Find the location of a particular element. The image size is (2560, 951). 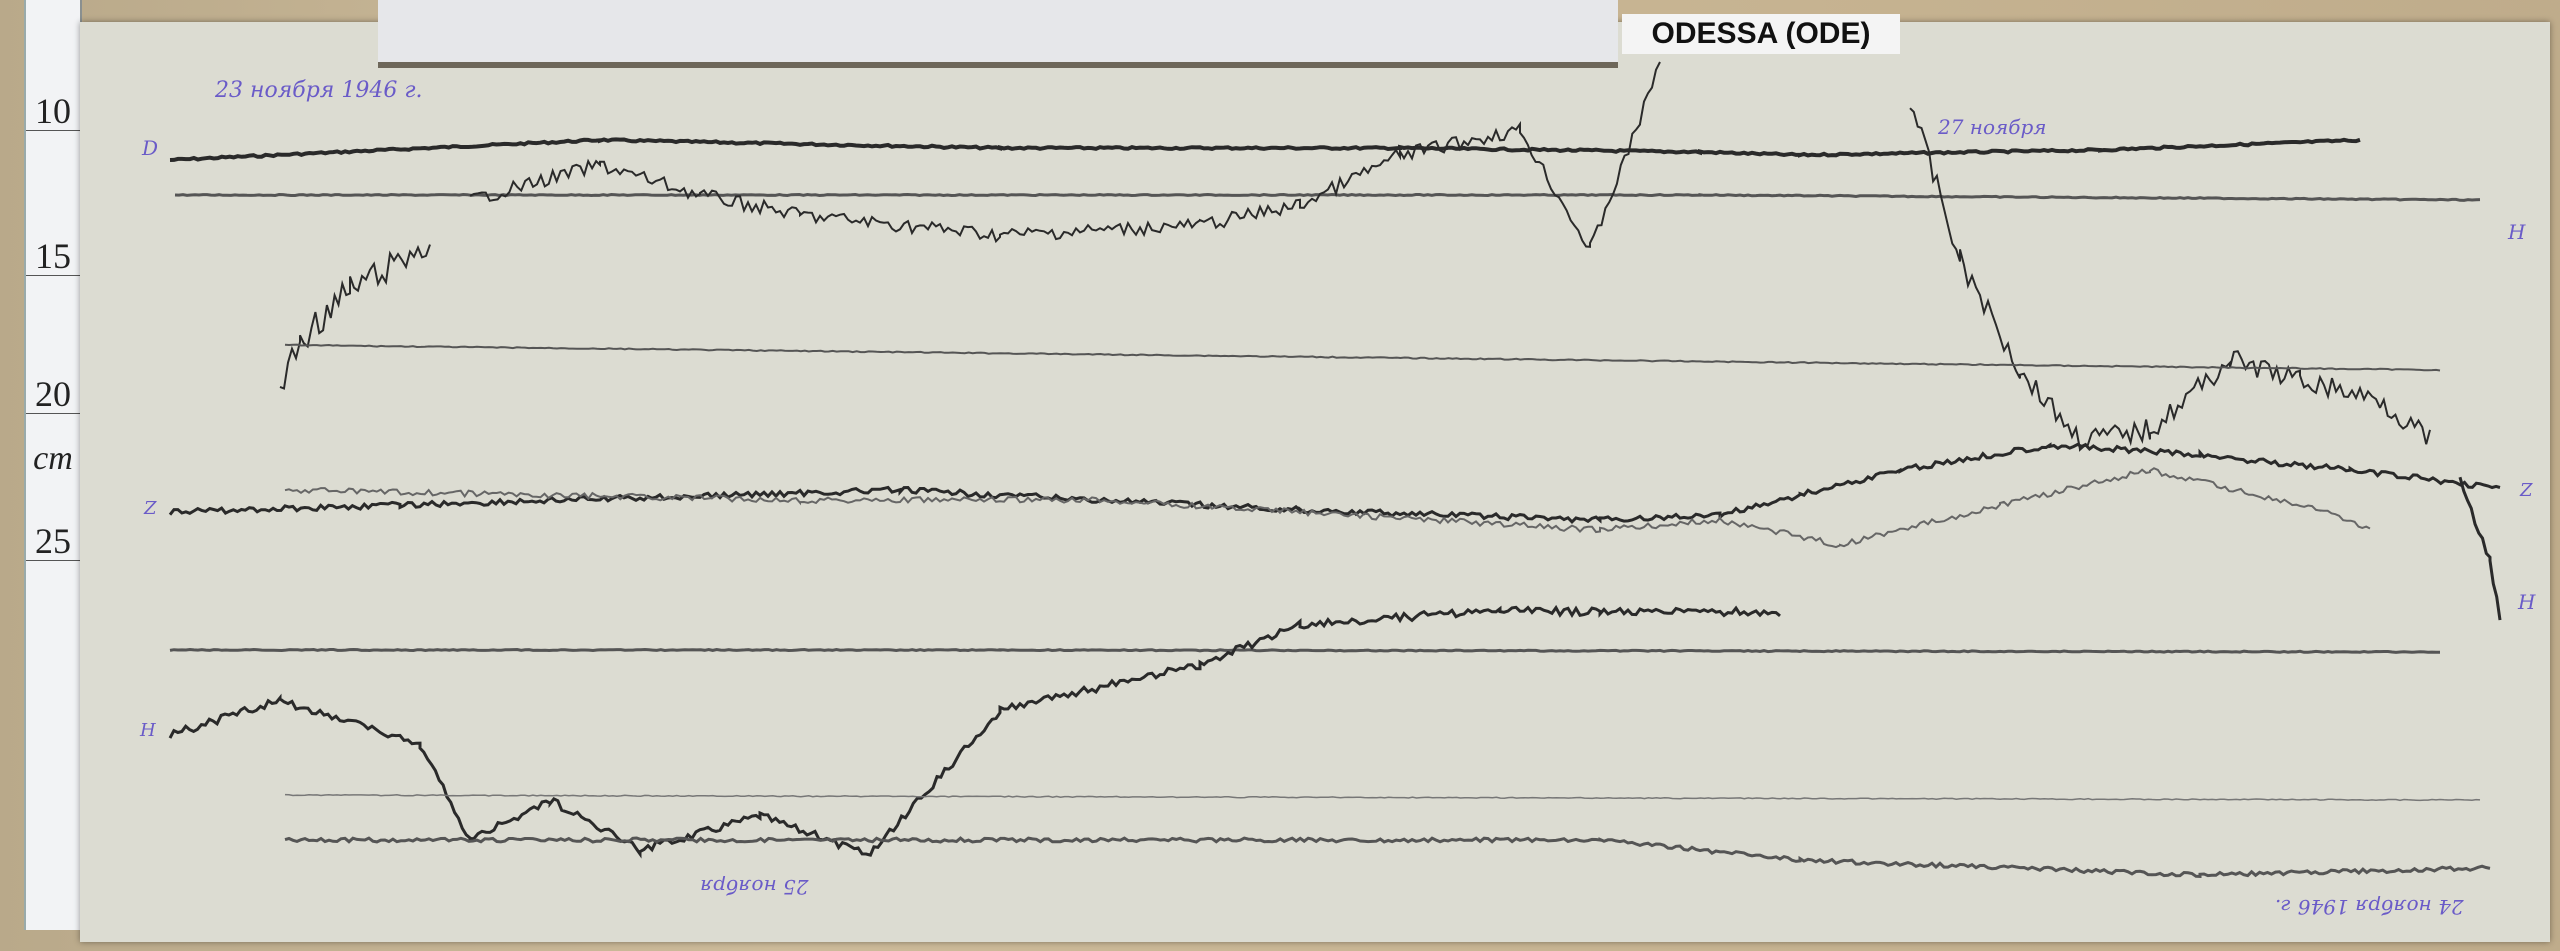

h-trace is located at coordinates (1065, 154).